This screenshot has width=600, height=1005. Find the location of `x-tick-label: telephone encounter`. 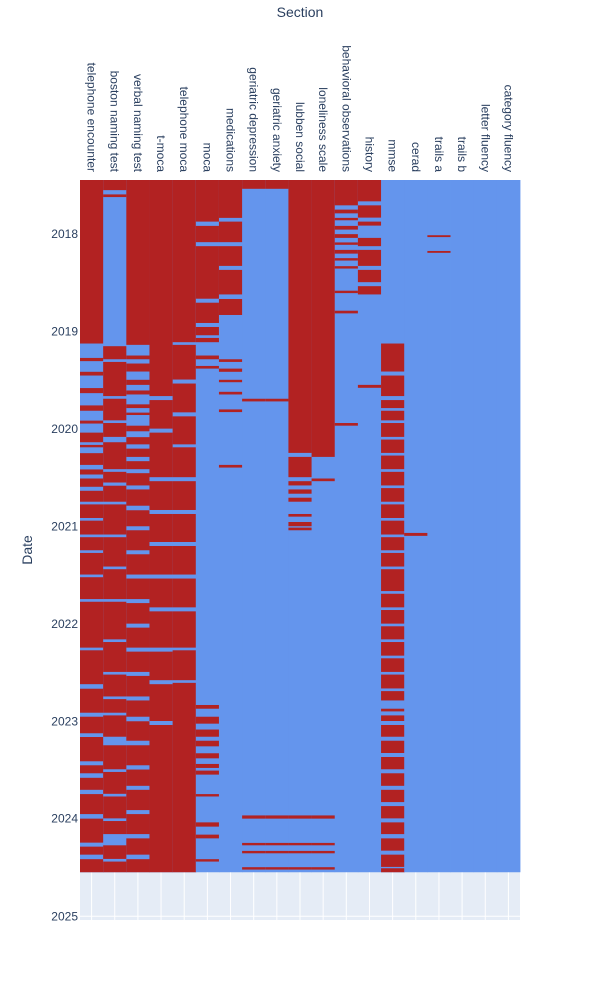

x-tick-label: telephone encounter is located at coordinates (92, 117).